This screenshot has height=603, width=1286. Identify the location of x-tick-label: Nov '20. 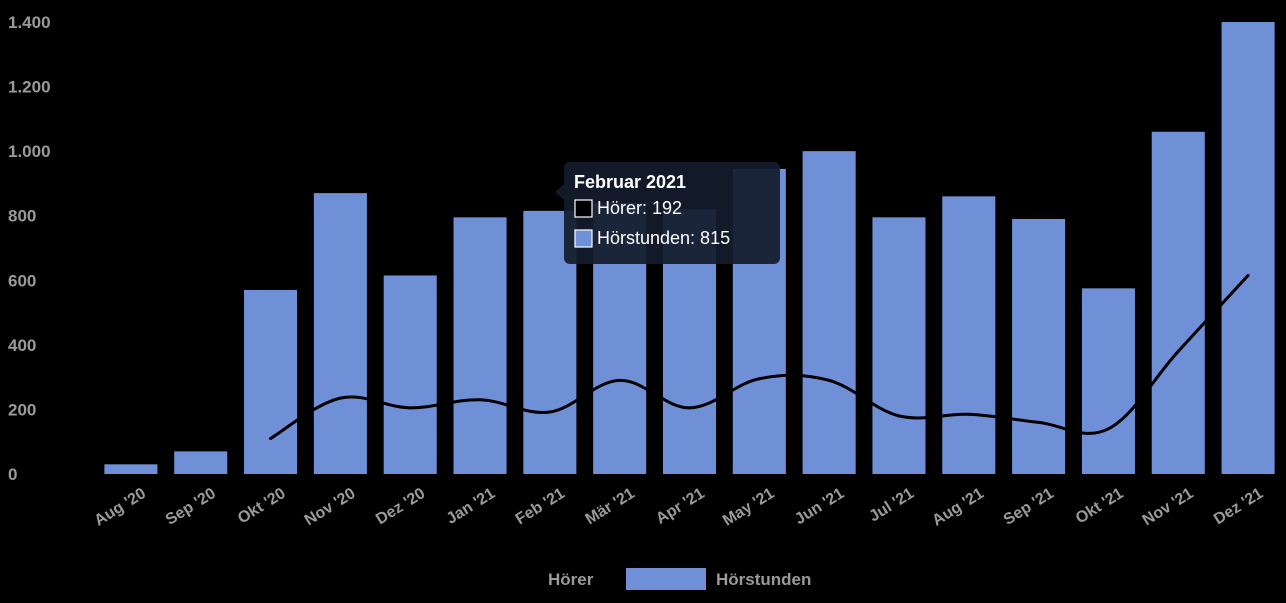
(330, 507).